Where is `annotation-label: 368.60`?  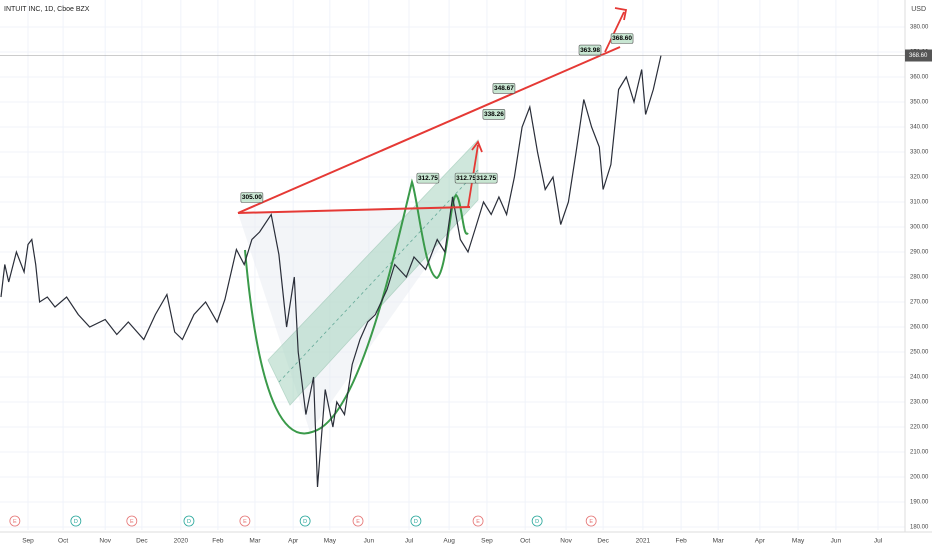
annotation-label: 368.60 is located at coordinates (622, 38).